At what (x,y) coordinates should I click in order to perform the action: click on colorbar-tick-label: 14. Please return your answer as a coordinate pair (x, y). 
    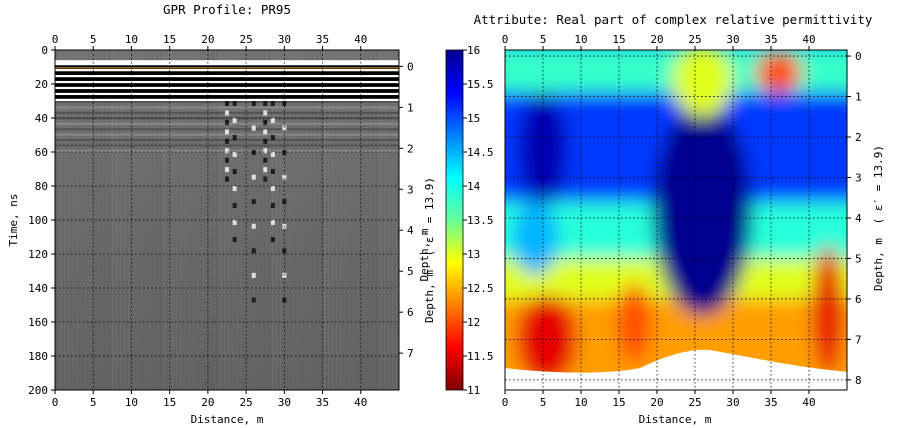
    Looking at the image, I should click on (474, 186).